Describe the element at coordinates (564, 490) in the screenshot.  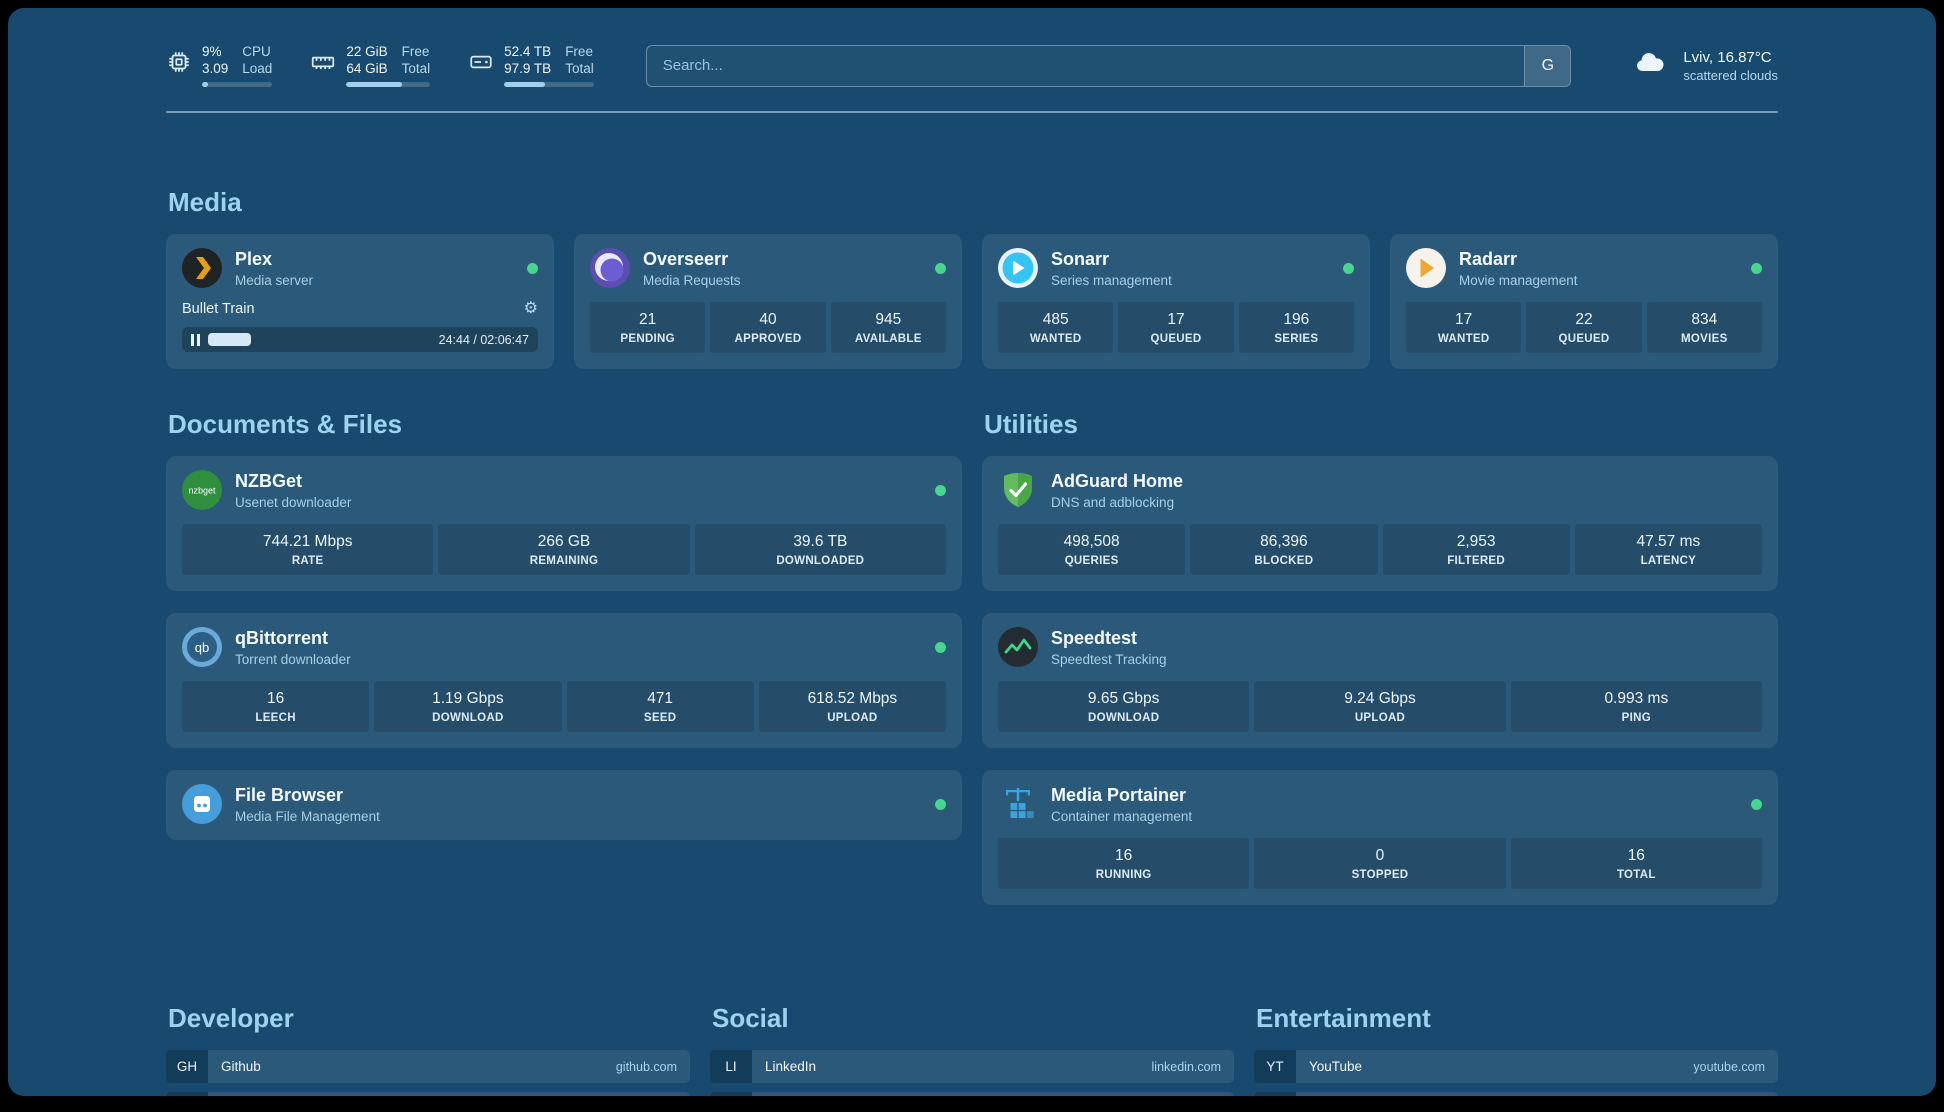
I see `nzbget-header: nzbget NZBGet Usenet downloader` at that location.